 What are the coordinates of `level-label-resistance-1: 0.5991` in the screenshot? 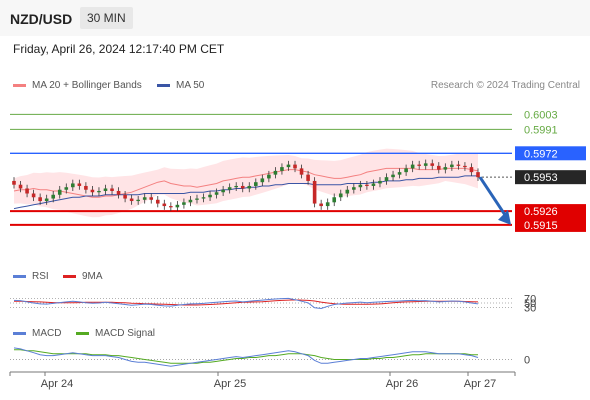 It's located at (541, 130).